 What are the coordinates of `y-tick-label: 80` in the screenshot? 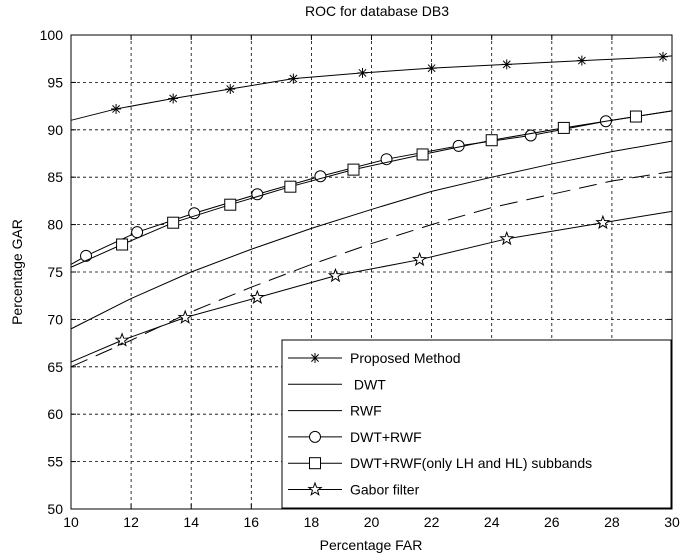 It's located at (55, 225).